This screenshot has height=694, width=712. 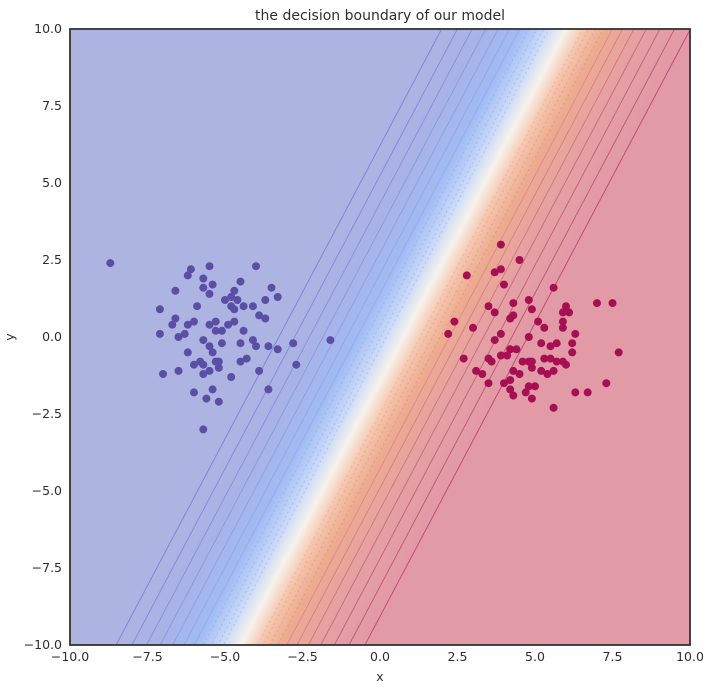 What do you see at coordinates (380, 16) in the screenshot?
I see `chart-title: the decision boundary of our model` at bounding box center [380, 16].